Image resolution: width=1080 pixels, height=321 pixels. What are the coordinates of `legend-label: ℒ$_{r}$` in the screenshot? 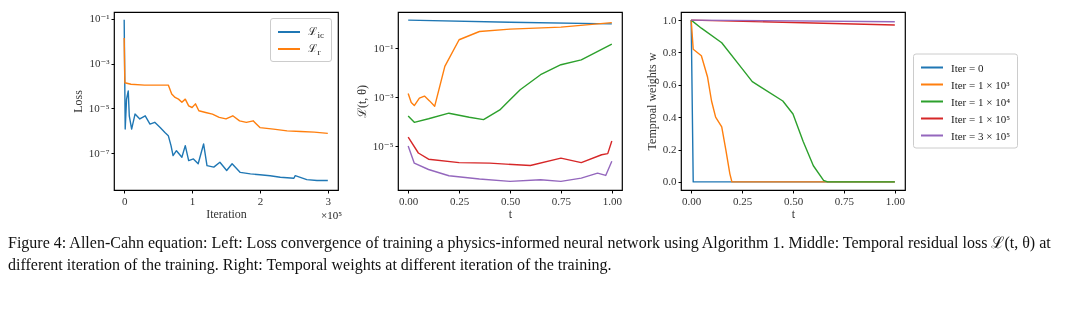 It's located at (314, 49).